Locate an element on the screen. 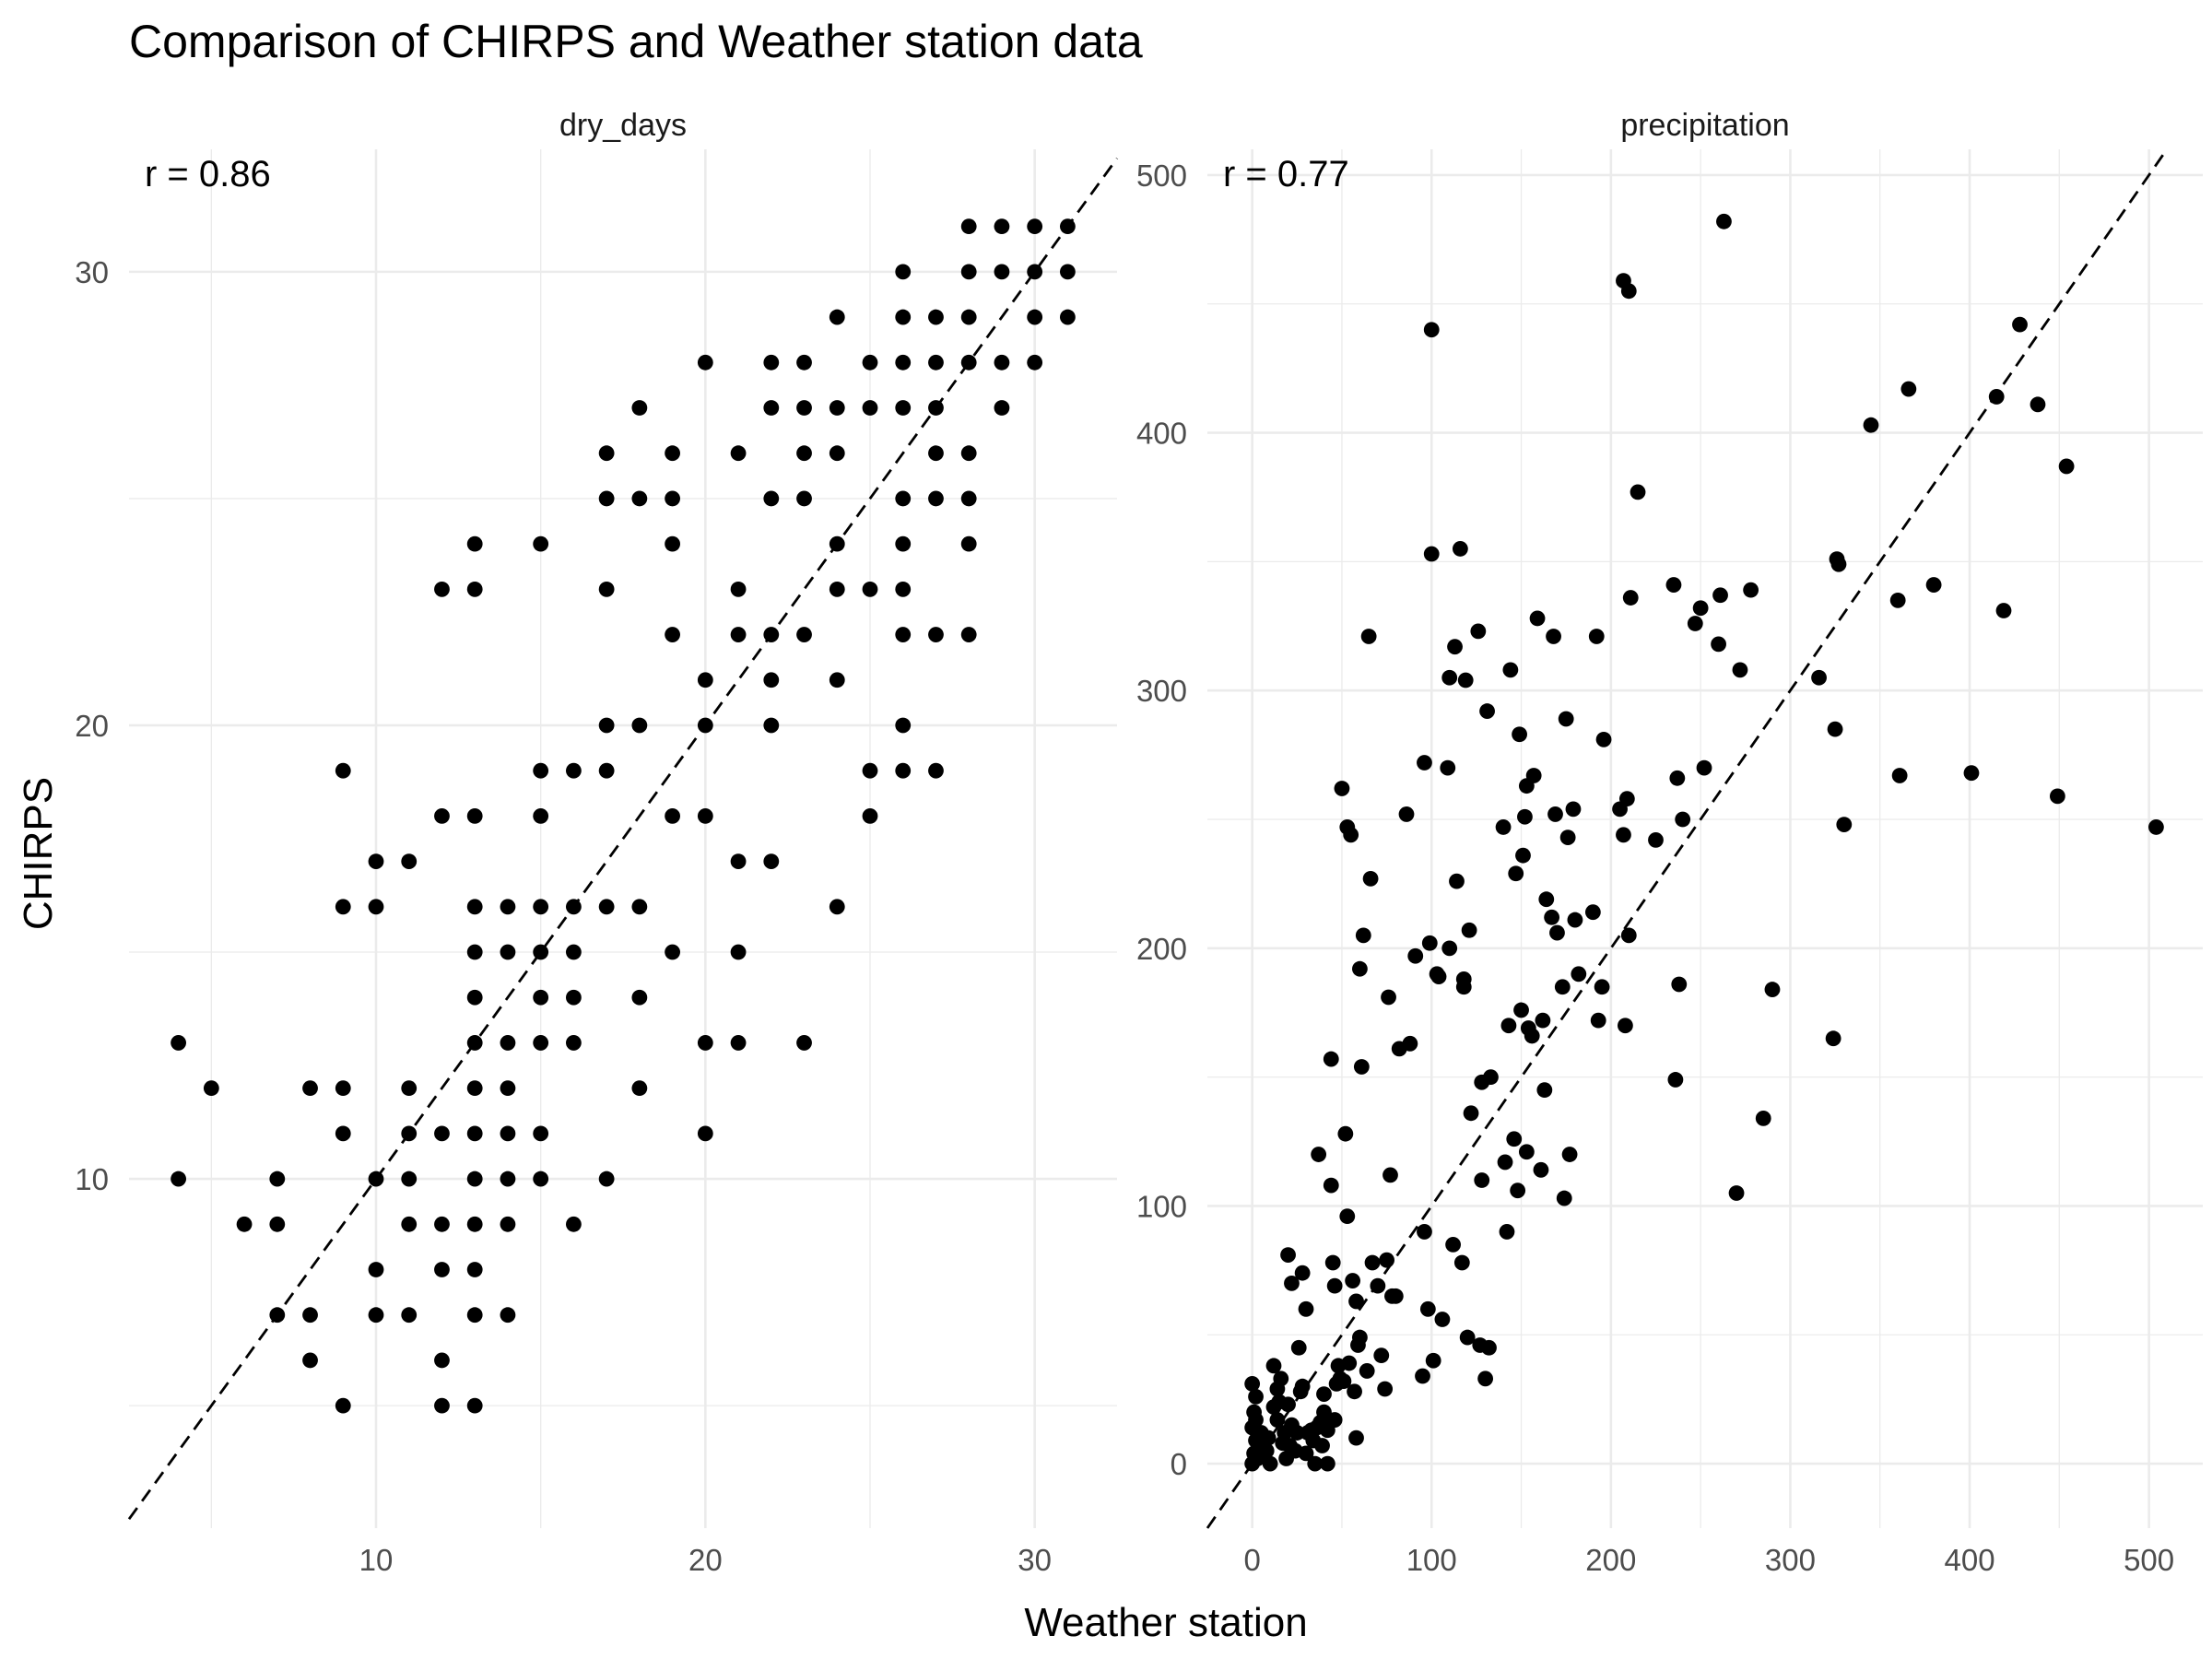 Image resolution: width=2212 pixels, height=1659 pixels. x-axis-label: Weather station is located at coordinates (1165, 1622).